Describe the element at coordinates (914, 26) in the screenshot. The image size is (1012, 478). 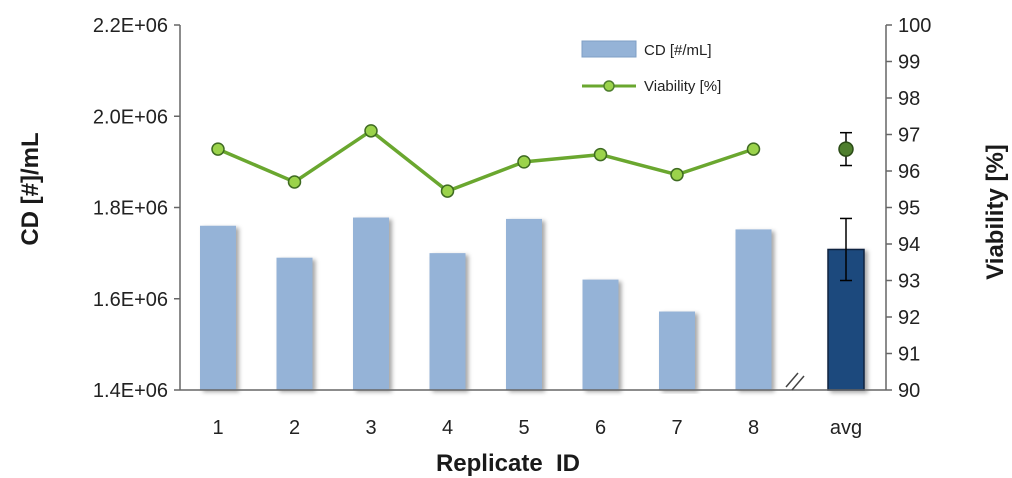
I see `y-right-tick-label: 100` at that location.